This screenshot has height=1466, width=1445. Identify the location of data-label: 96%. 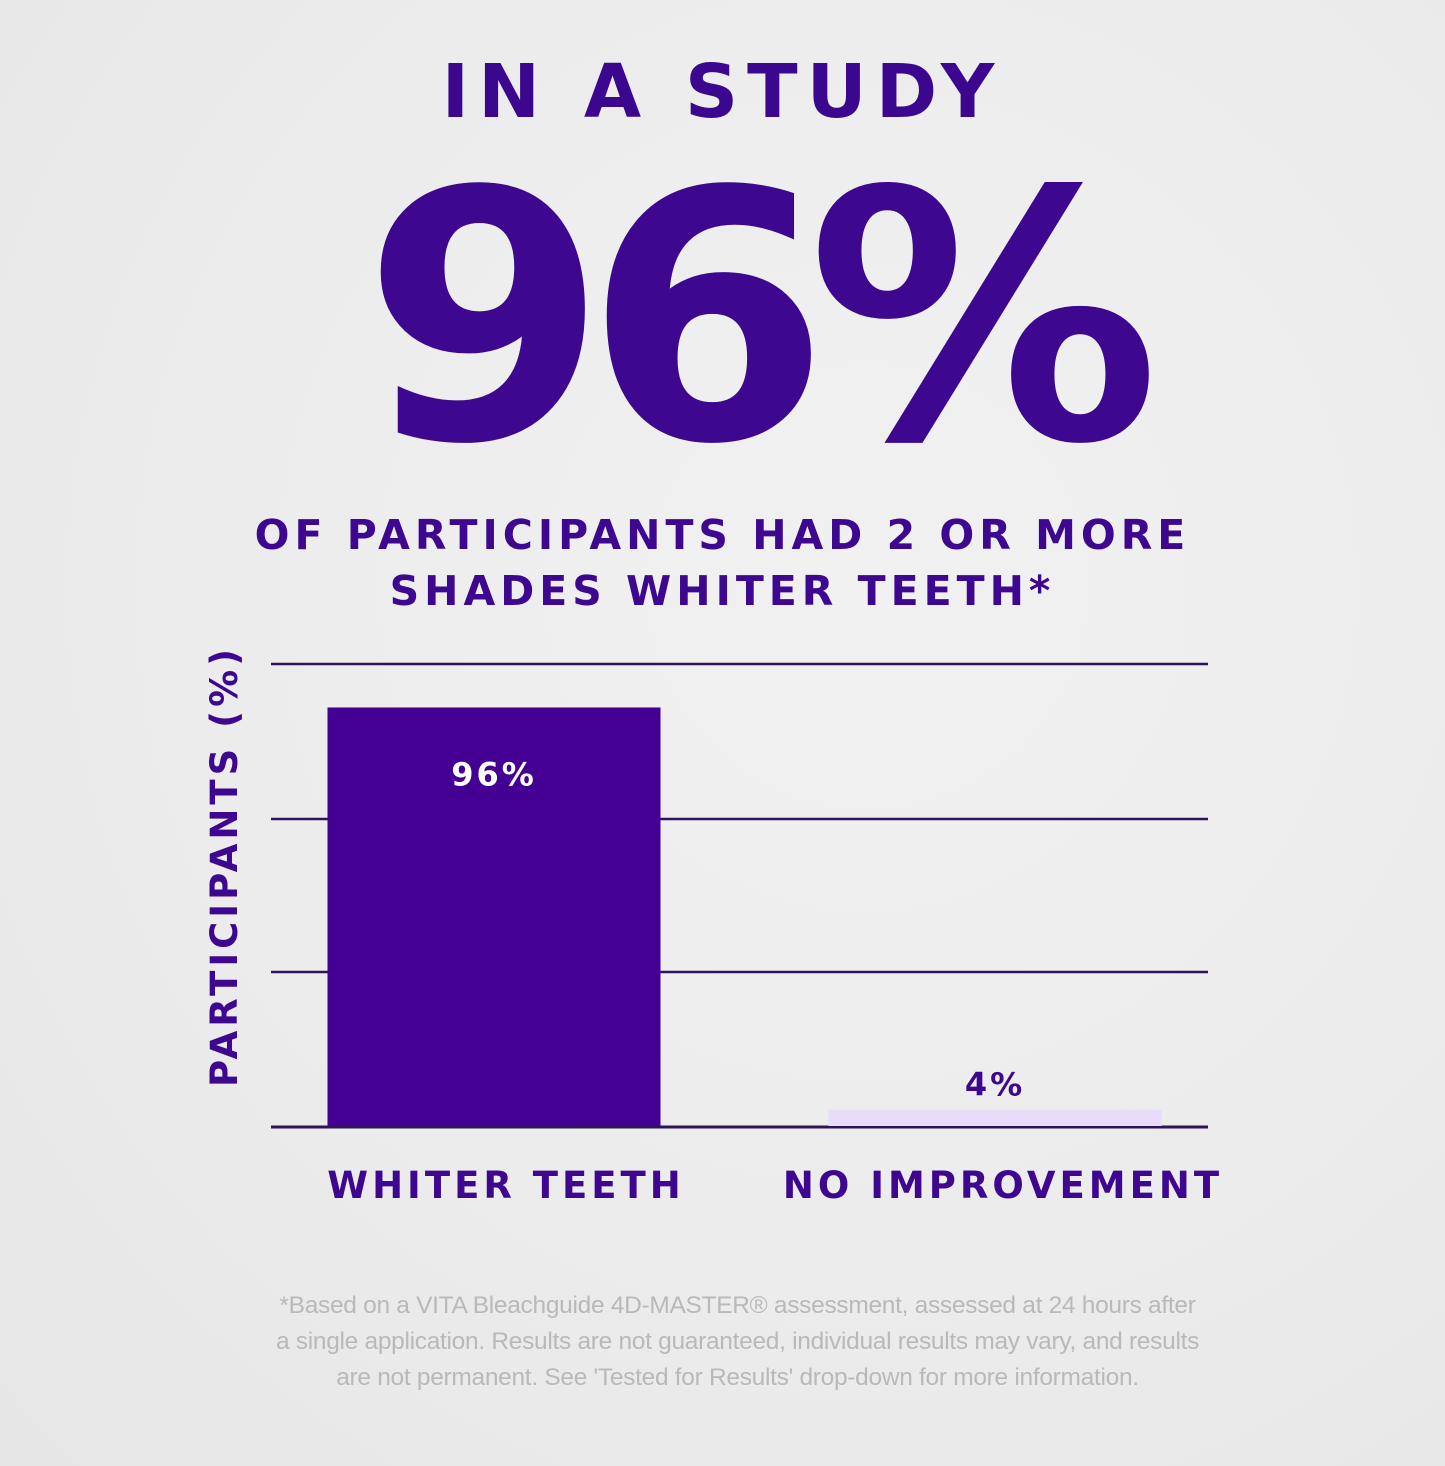
(494, 774).